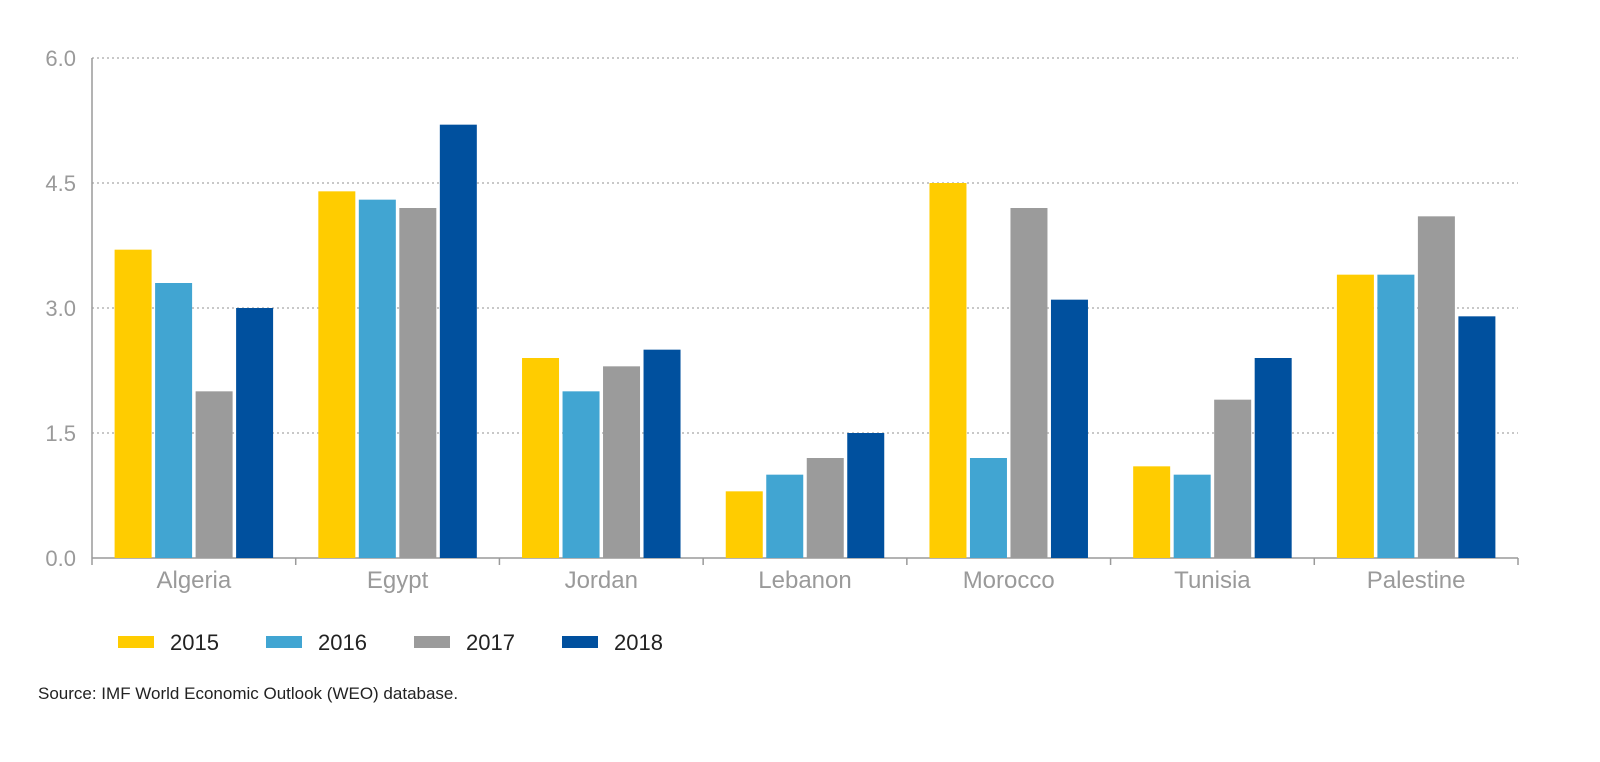  I want to click on bar-egypt-2017, so click(418, 383).